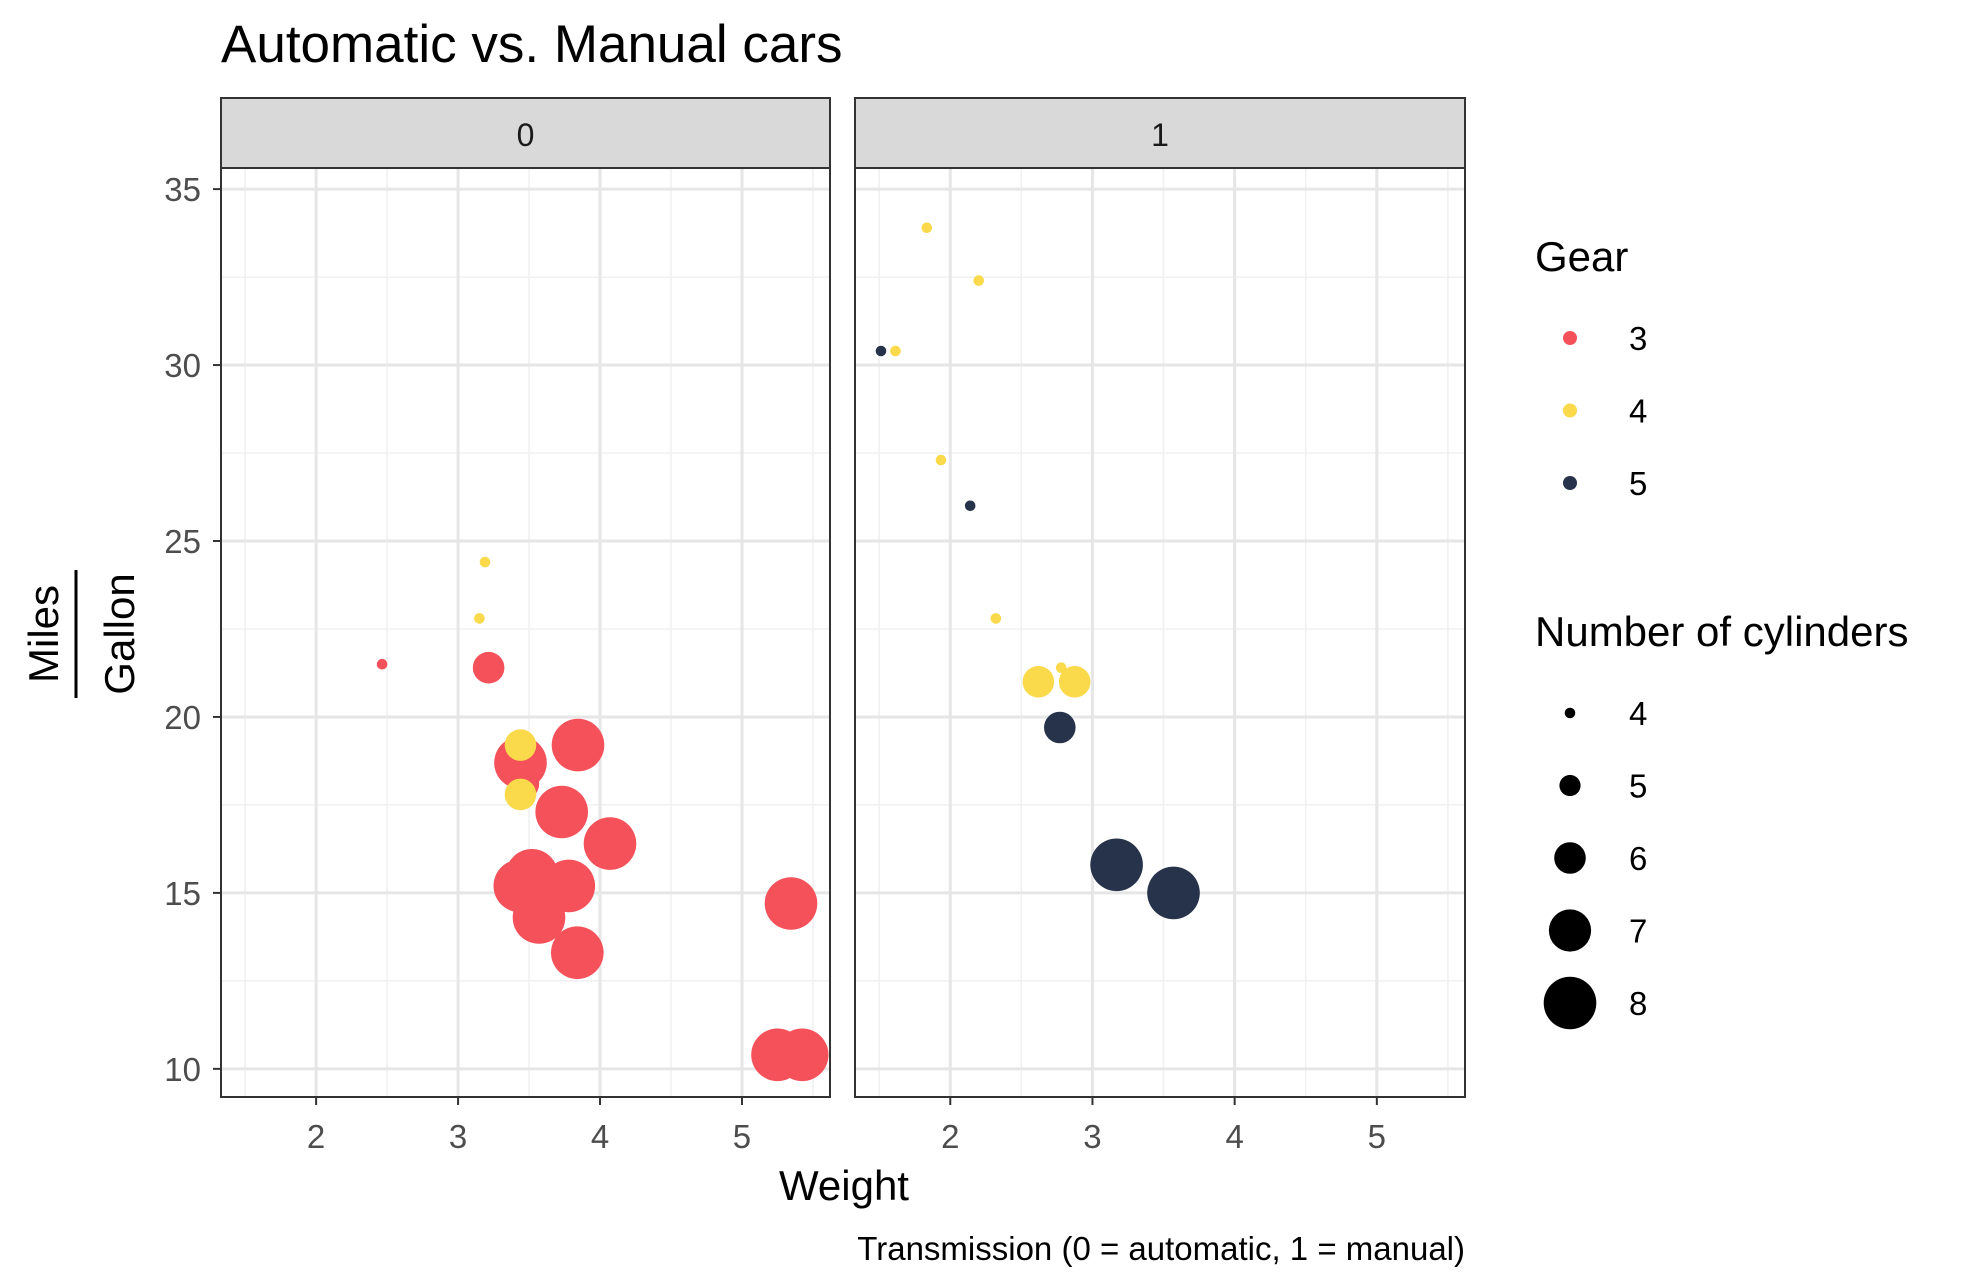 The height and width of the screenshot is (1285, 1985). I want to click on y-axis-label-numerator: Miles, so click(43, 634).